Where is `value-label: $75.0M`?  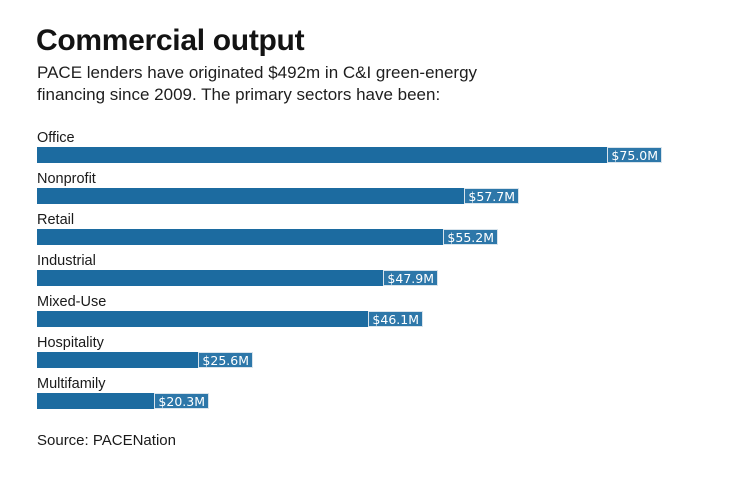
value-label: $75.0M is located at coordinates (634, 155).